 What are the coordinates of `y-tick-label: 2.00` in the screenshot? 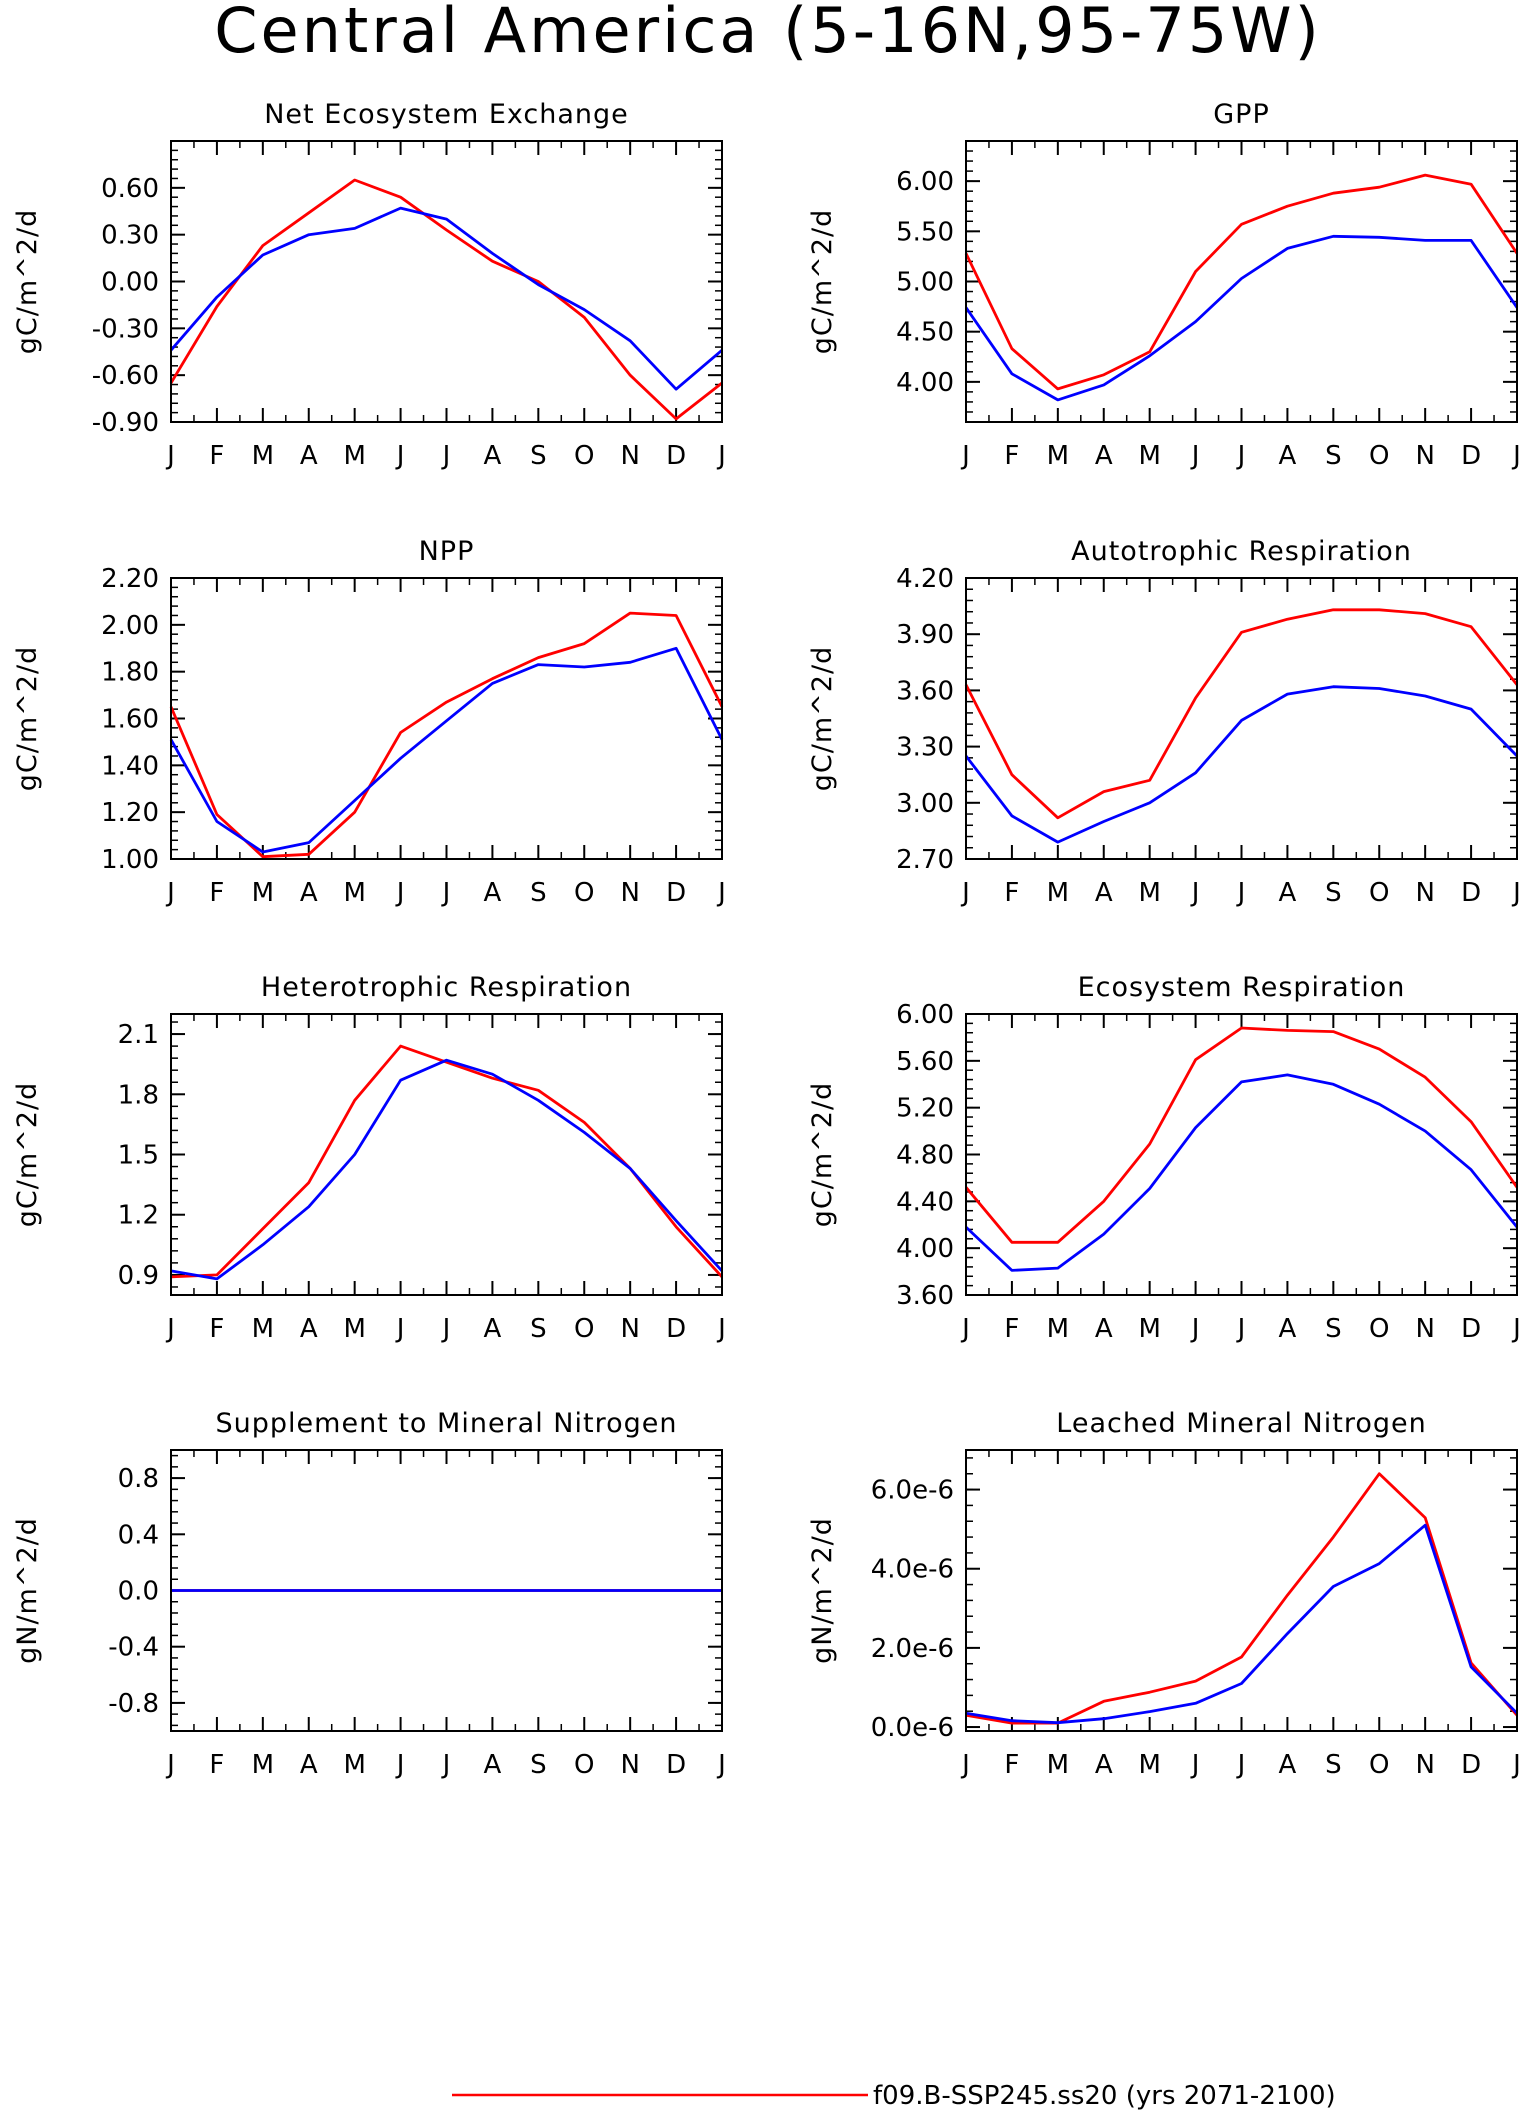 It's located at (130, 626).